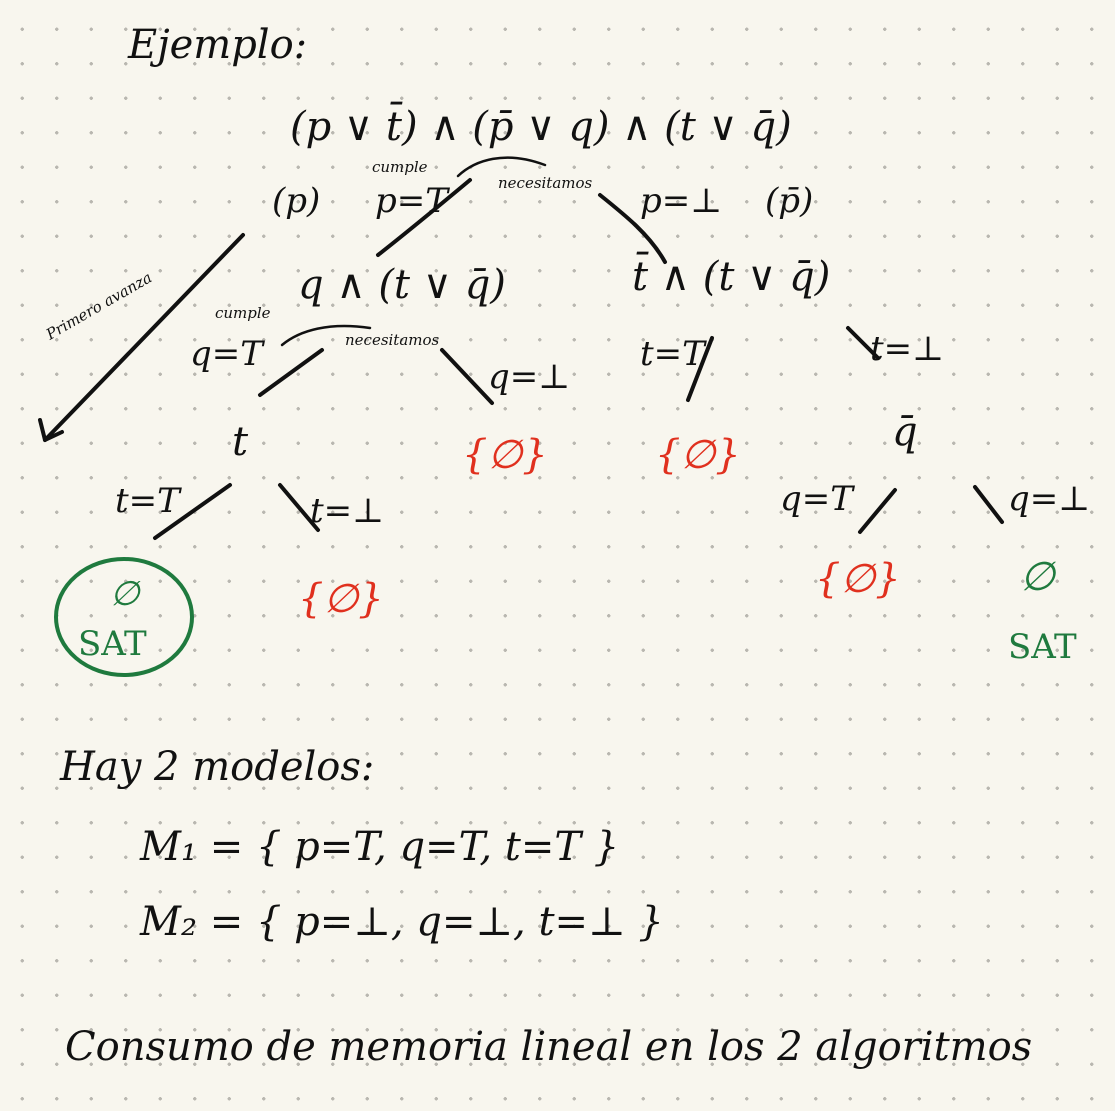 The image size is (1115, 1111). I want to click on edge-root-left, so click(424, 217).